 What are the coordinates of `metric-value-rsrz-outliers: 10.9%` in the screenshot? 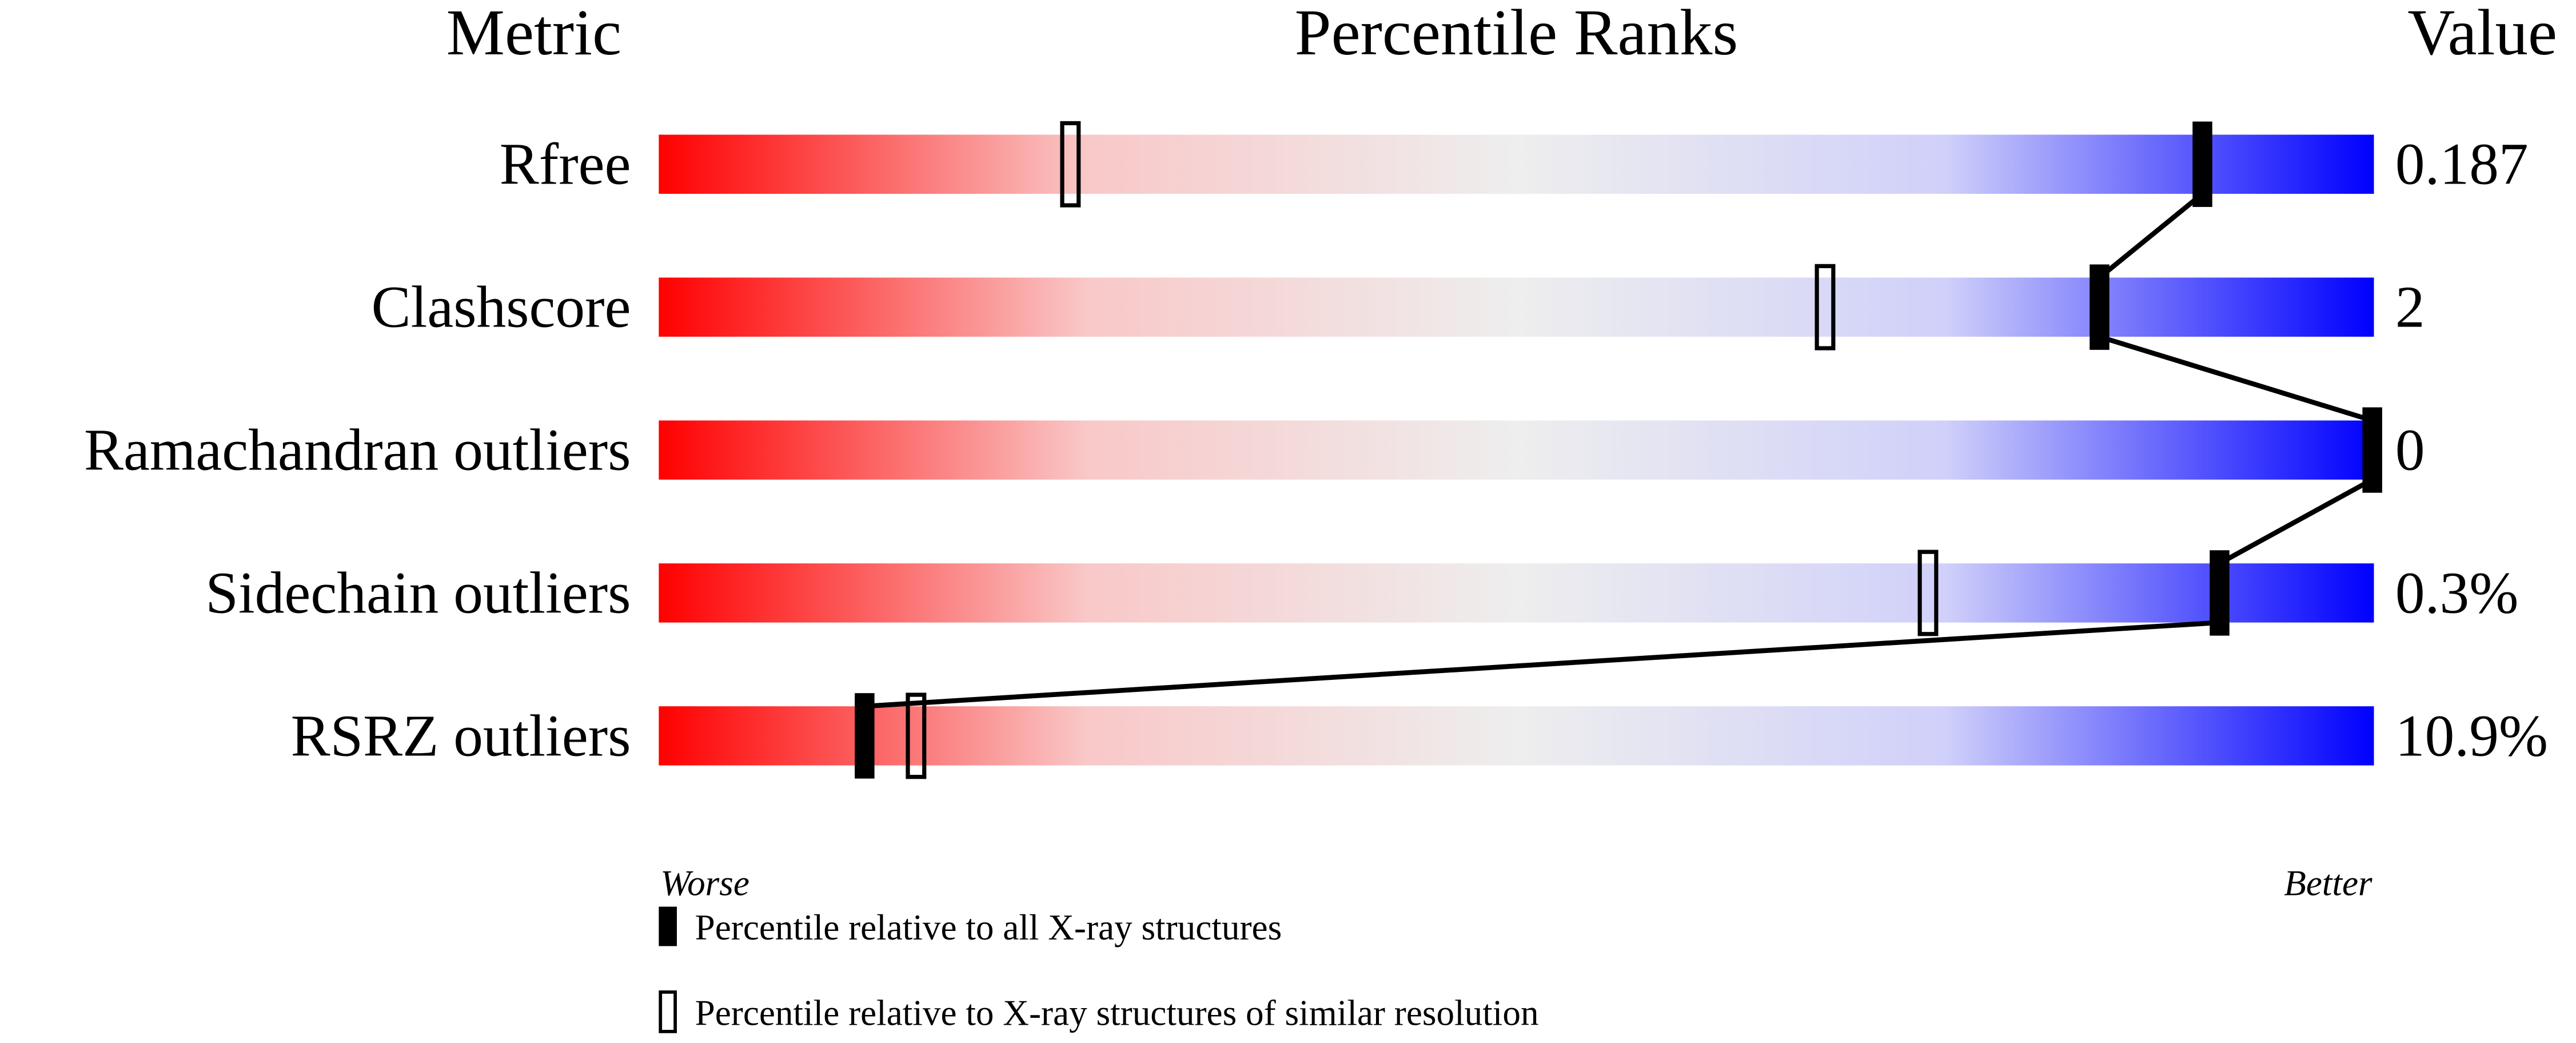 It's located at (2471, 736).